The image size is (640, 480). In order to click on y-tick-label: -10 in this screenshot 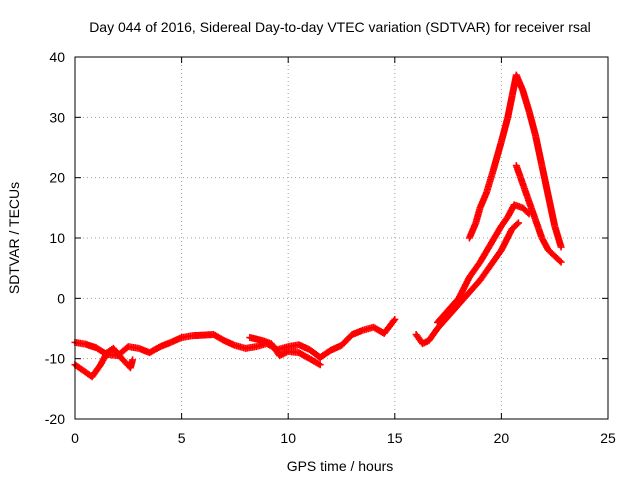, I will do `click(55, 359)`.